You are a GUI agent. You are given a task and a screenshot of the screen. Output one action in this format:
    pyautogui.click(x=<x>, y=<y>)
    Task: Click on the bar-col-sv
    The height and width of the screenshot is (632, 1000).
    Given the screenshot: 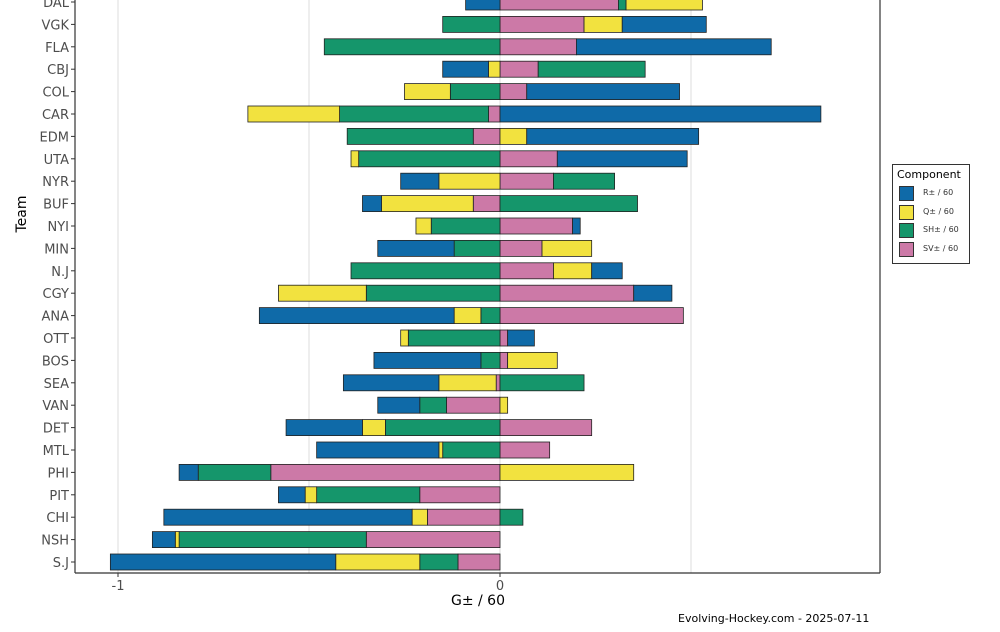 What is the action you would take?
    pyautogui.click(x=513, y=91)
    